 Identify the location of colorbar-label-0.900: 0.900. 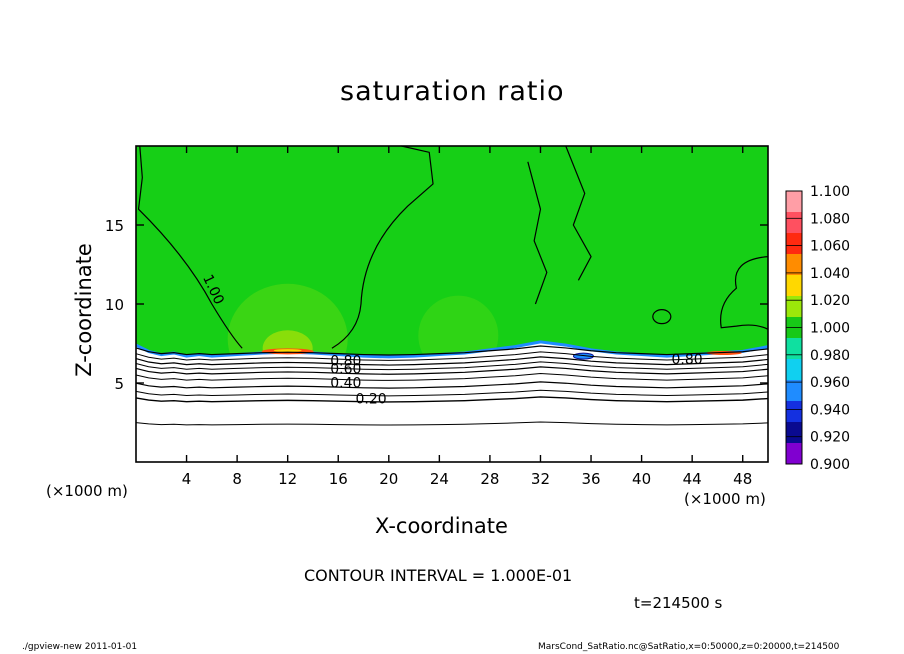
(830, 465).